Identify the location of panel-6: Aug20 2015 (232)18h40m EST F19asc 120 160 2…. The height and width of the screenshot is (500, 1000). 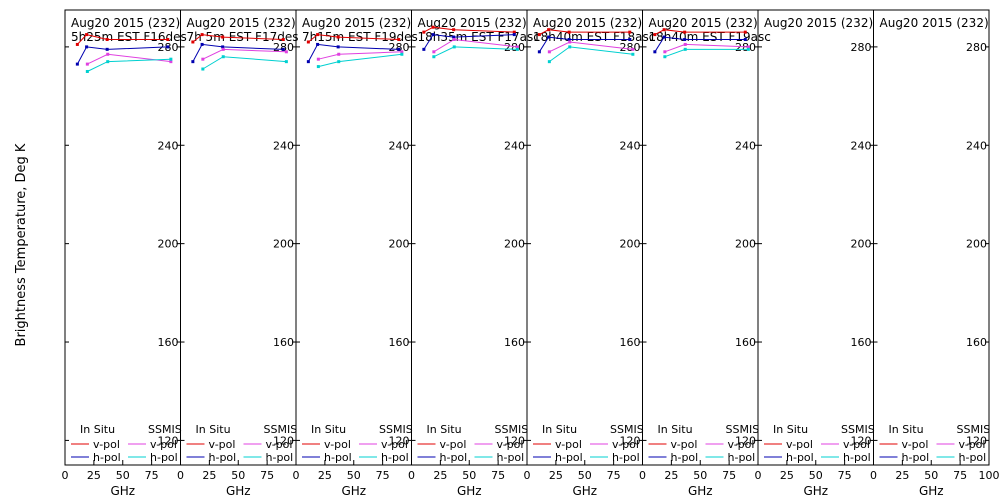
(705, 253).